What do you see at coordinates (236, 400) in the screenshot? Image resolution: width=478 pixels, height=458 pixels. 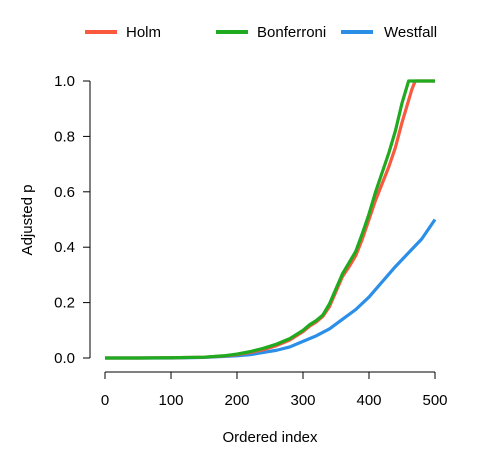 I see `x-tick-label: 200` at bounding box center [236, 400].